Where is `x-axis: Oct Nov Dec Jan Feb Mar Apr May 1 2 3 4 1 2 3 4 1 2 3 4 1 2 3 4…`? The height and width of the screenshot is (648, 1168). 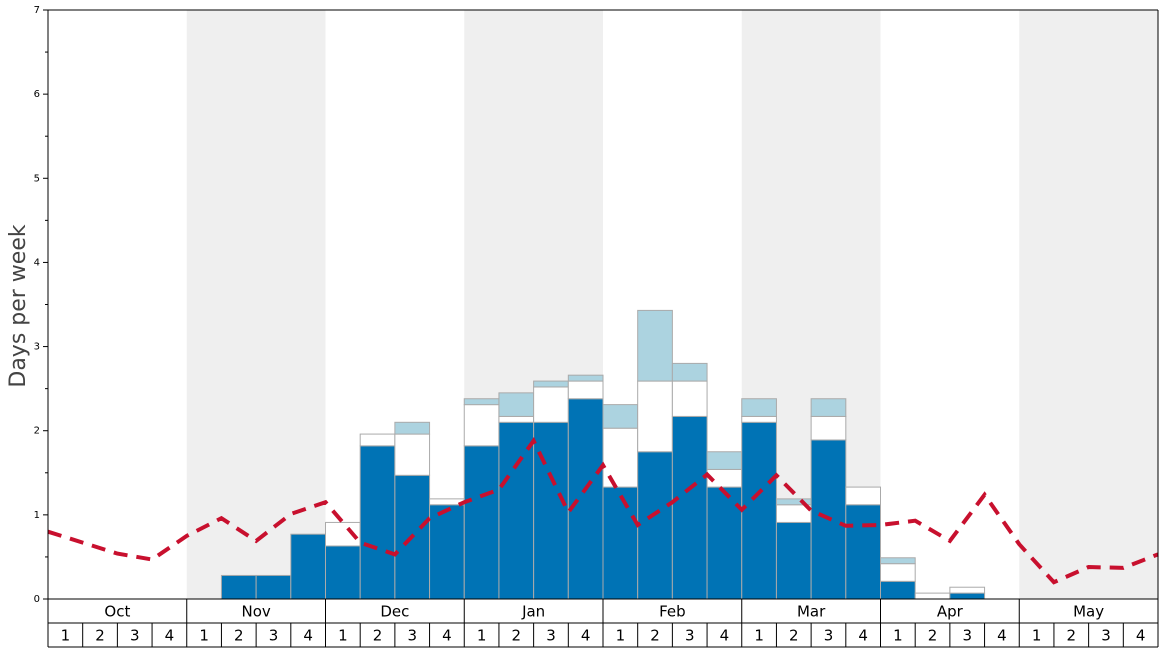
x-axis: Oct Nov Dec Jan Feb Mar Apr May 1 2 3 4 1 2 3 4 1 2 3 4 1 2 3 4… is located at coordinates (603, 623).